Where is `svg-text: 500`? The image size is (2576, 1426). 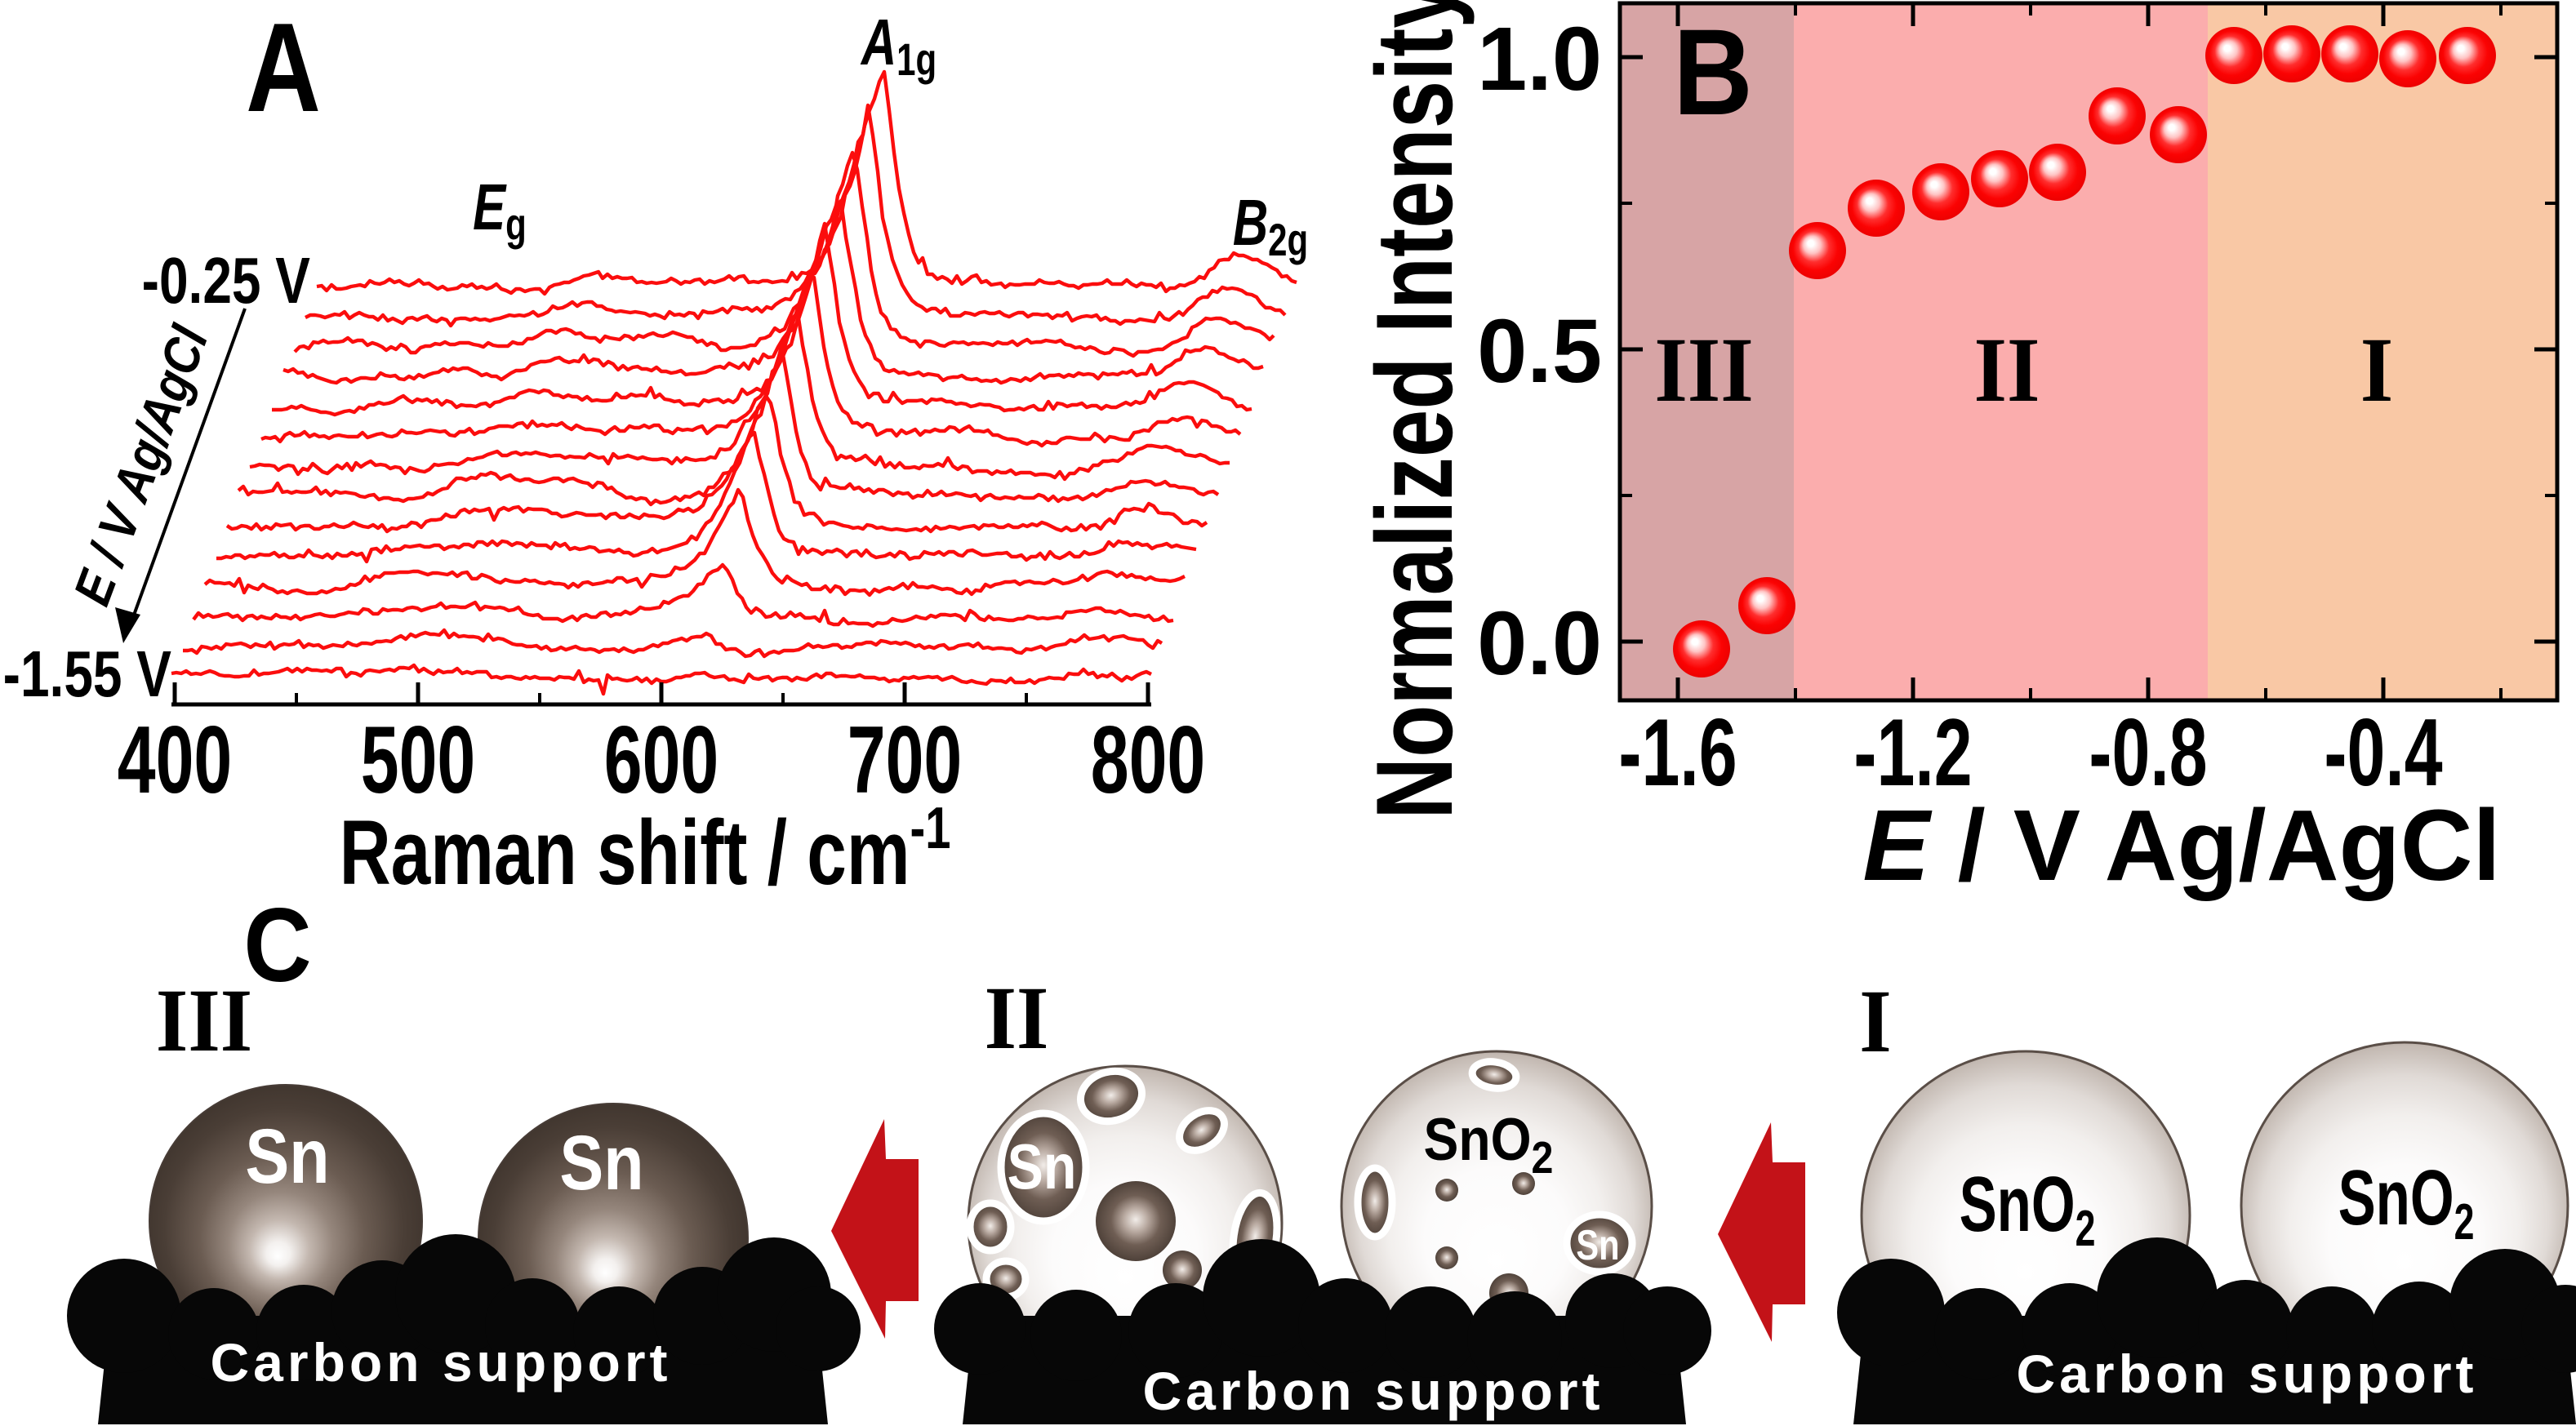
svg-text: 500 is located at coordinates (418, 759).